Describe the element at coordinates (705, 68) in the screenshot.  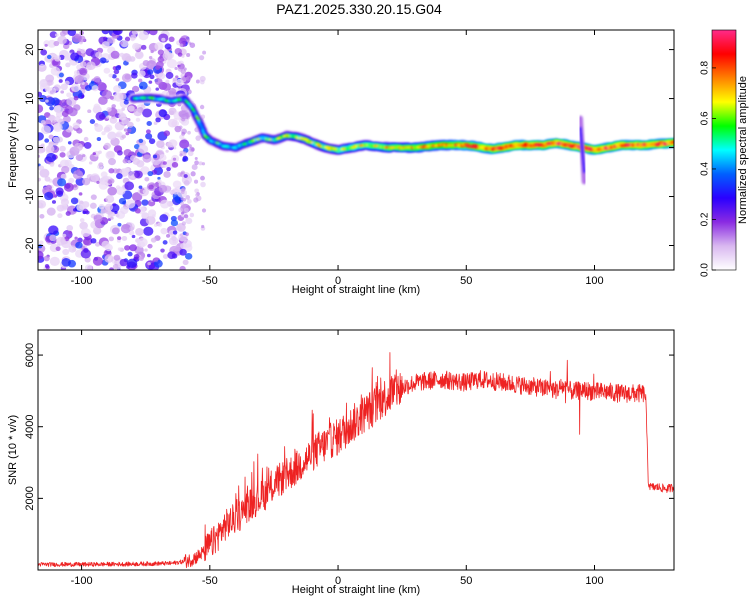
I see `colorbar-tick-label: 0.8` at that location.